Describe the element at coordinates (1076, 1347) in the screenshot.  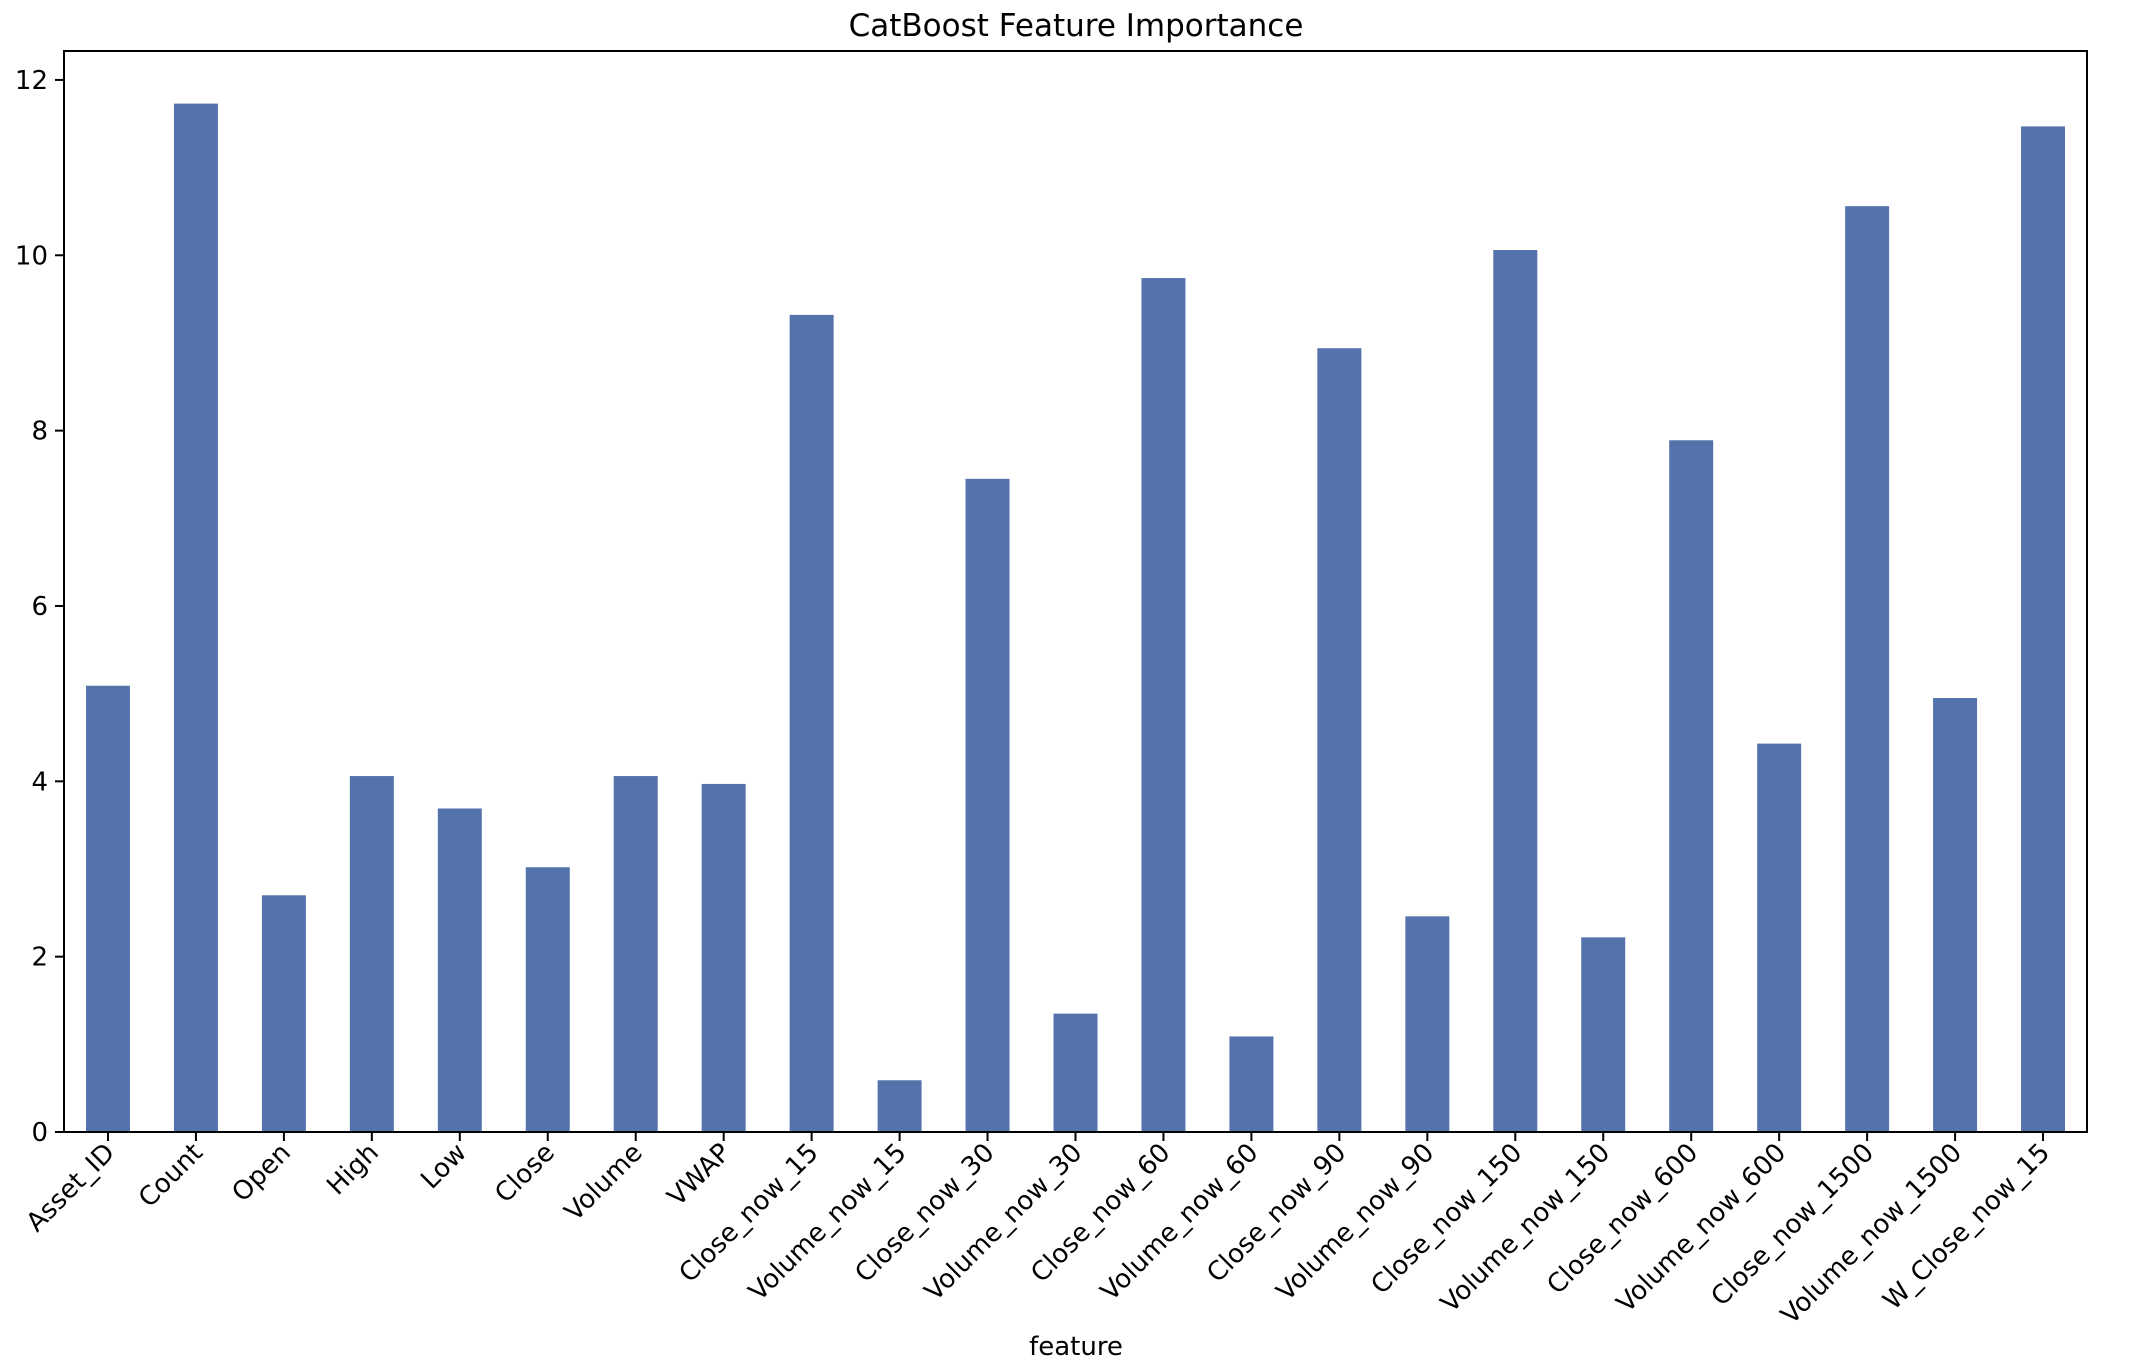
I see `x-axis-label: feature` at that location.